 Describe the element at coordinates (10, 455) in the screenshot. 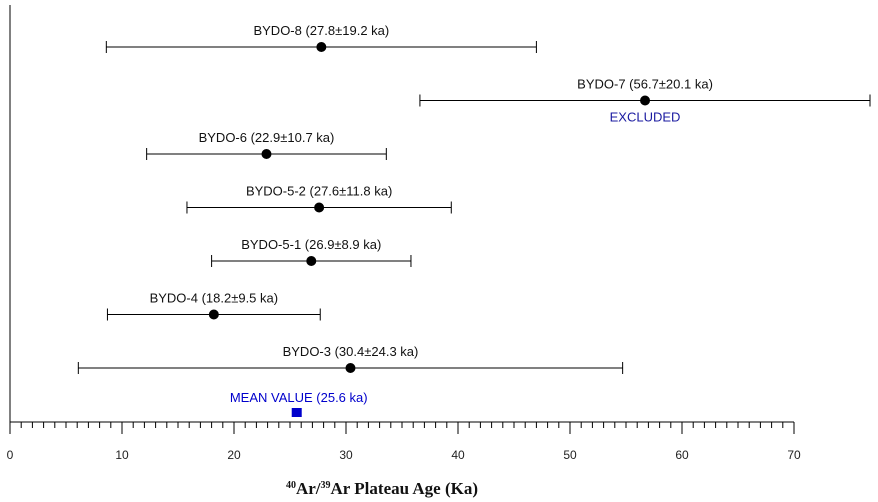

I see `x-tick-label: 0` at that location.